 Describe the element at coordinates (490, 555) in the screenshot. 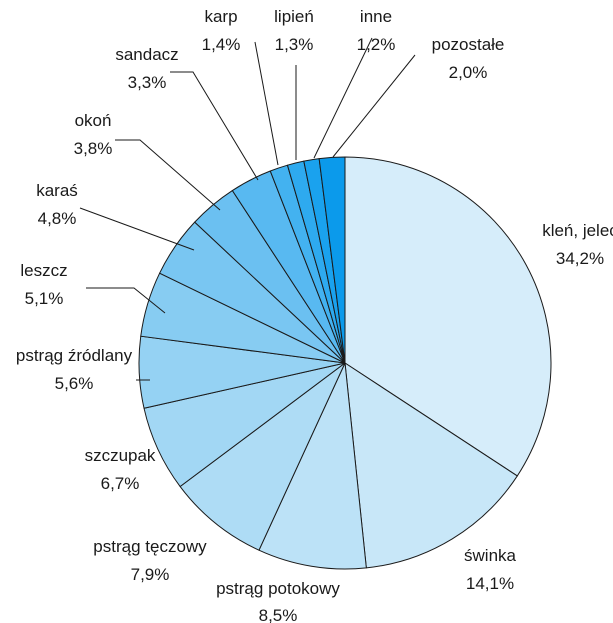

I see `slice-label-1: świnka` at that location.